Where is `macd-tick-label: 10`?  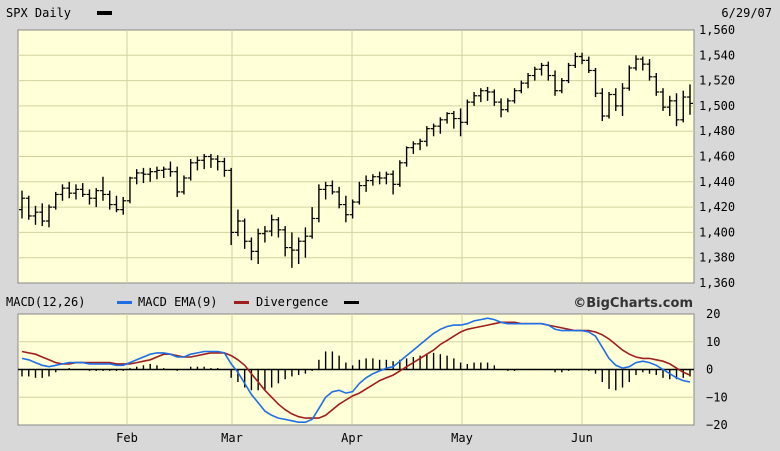
macd-tick-label: 10 is located at coordinates (713, 342).